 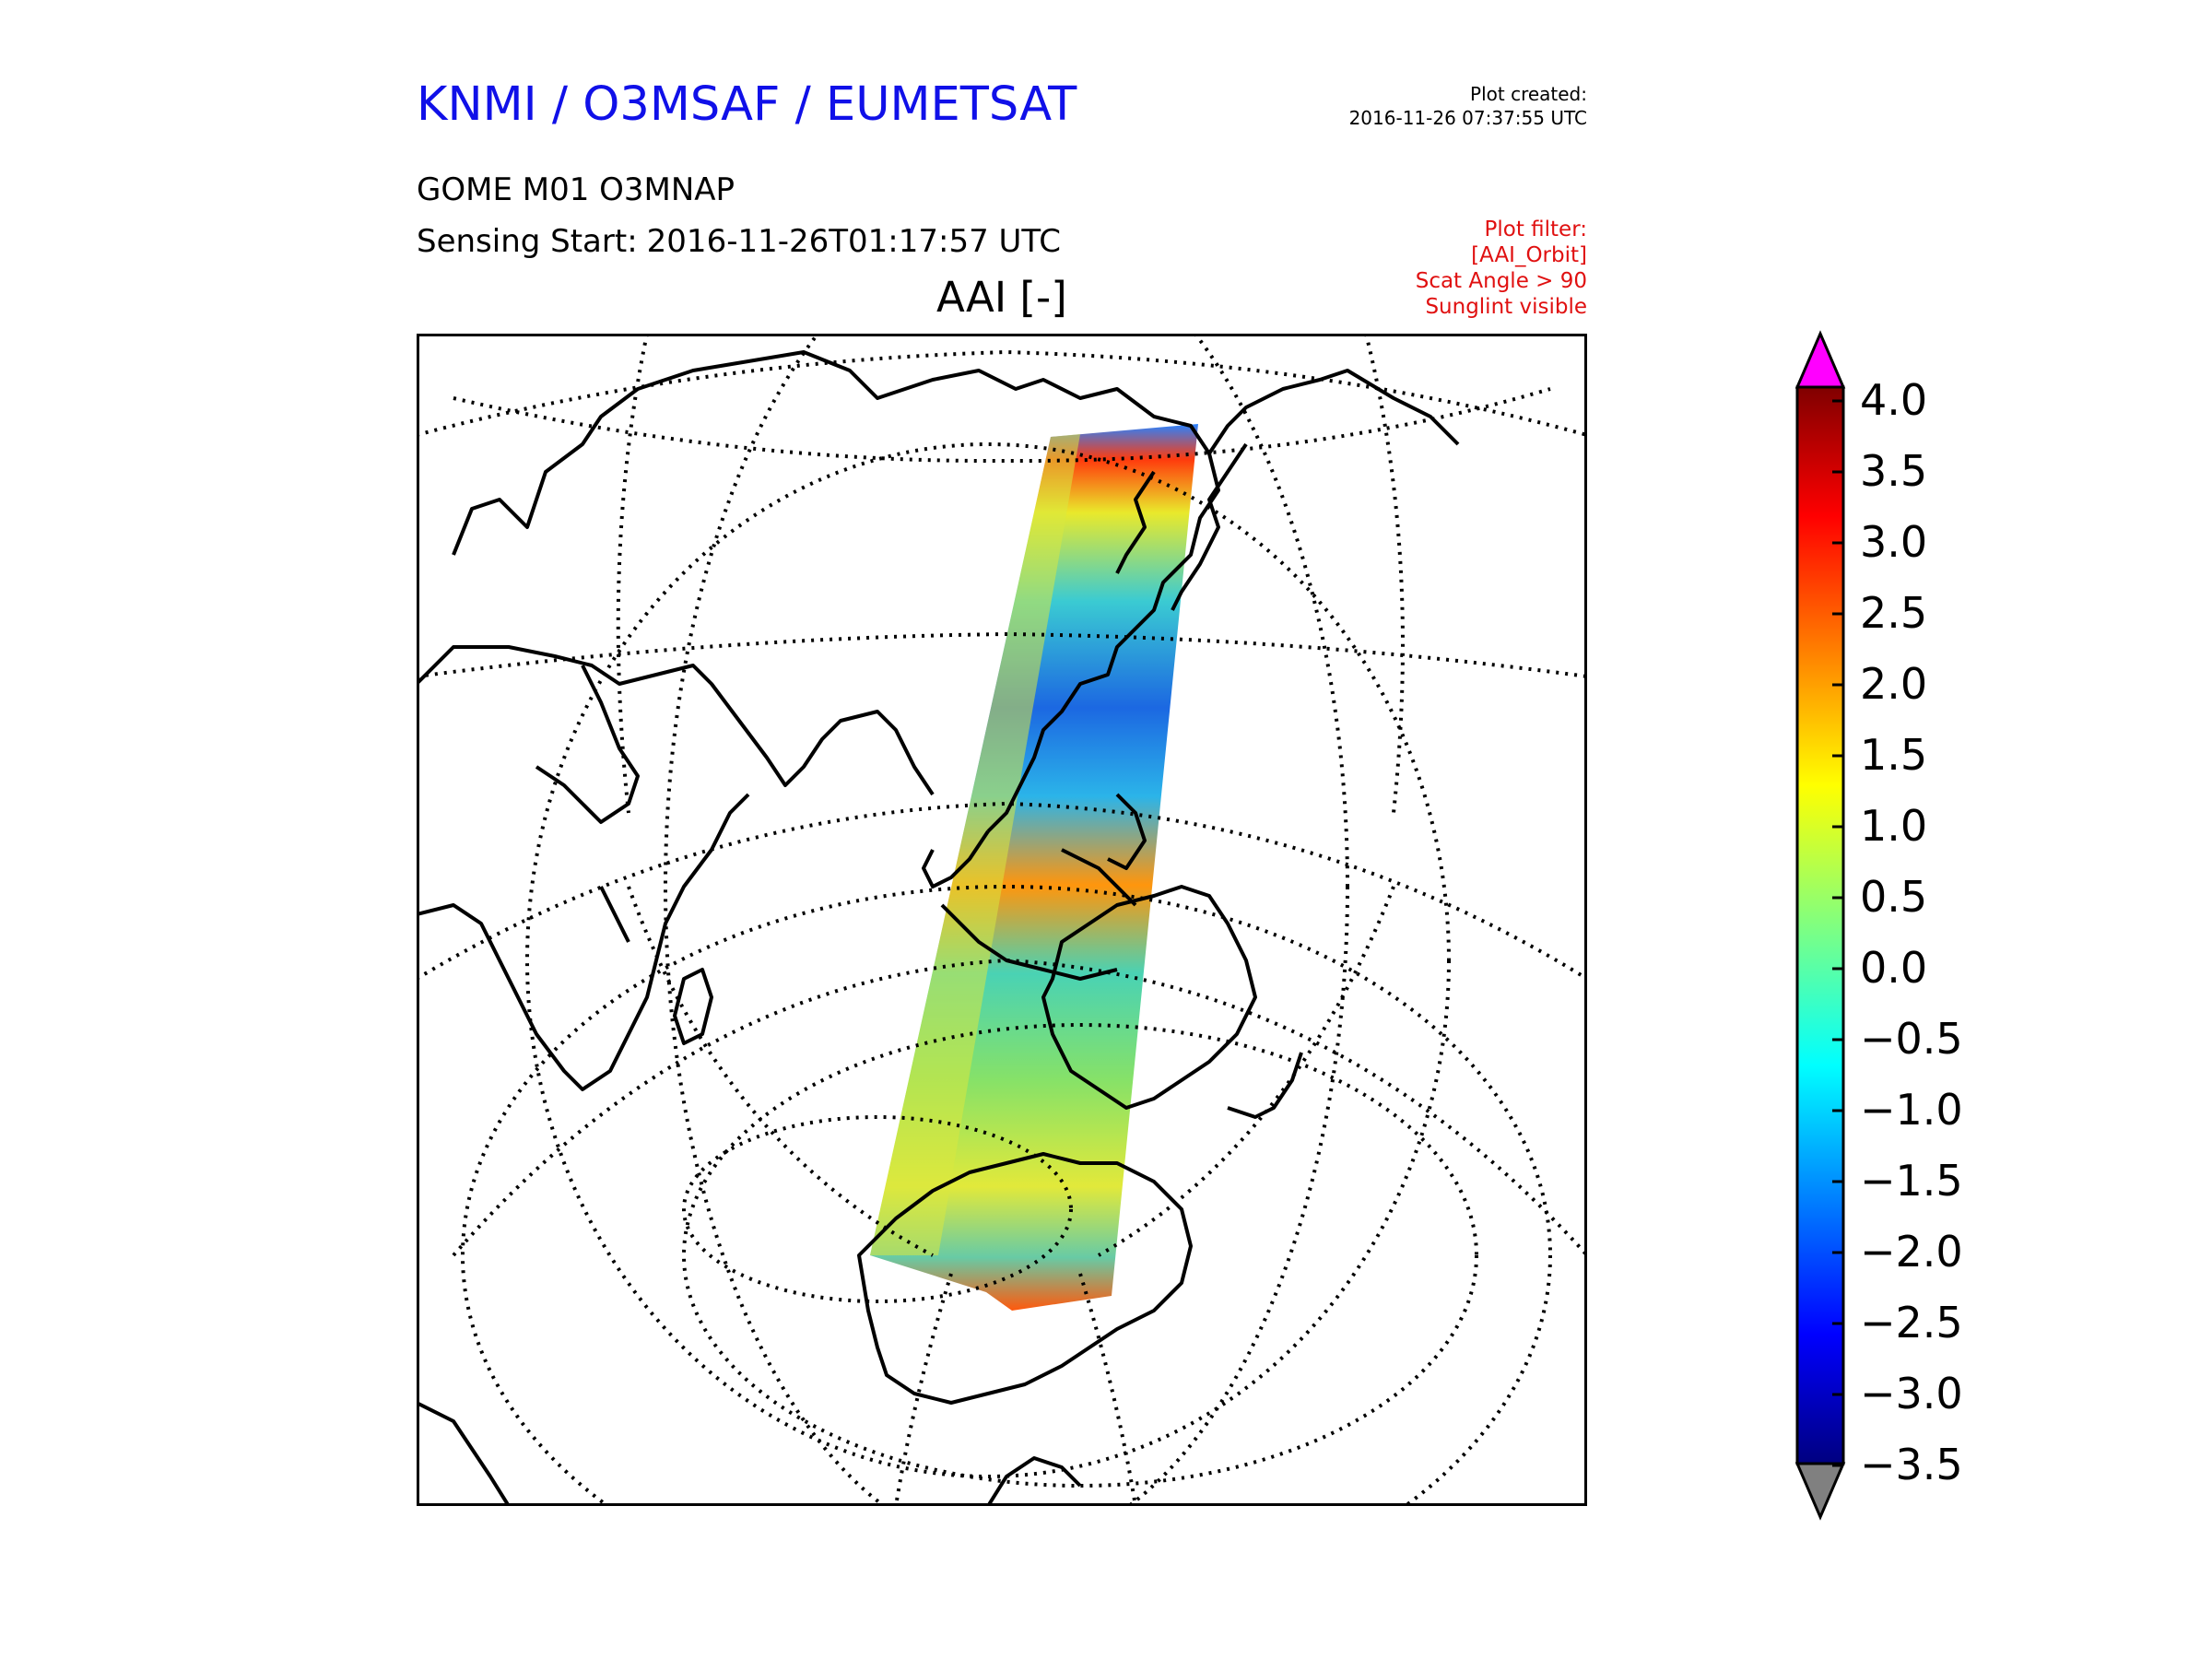 What do you see at coordinates (1911, 1252) in the screenshot?
I see `colorbar-tick-label: −2.0` at bounding box center [1911, 1252].